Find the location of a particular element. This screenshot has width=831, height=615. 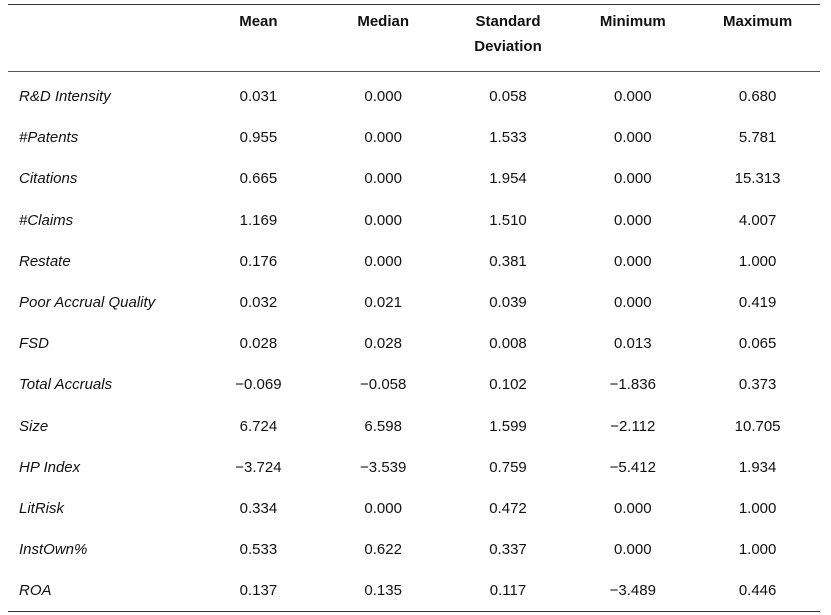

cell-median: −0.058 is located at coordinates (383, 385).